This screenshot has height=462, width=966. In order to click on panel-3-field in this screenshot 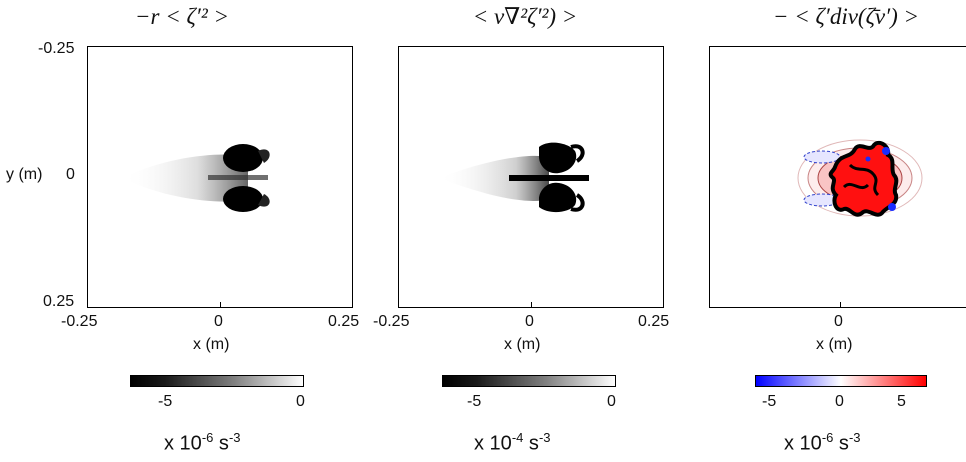, I will do `click(860, 178)`.